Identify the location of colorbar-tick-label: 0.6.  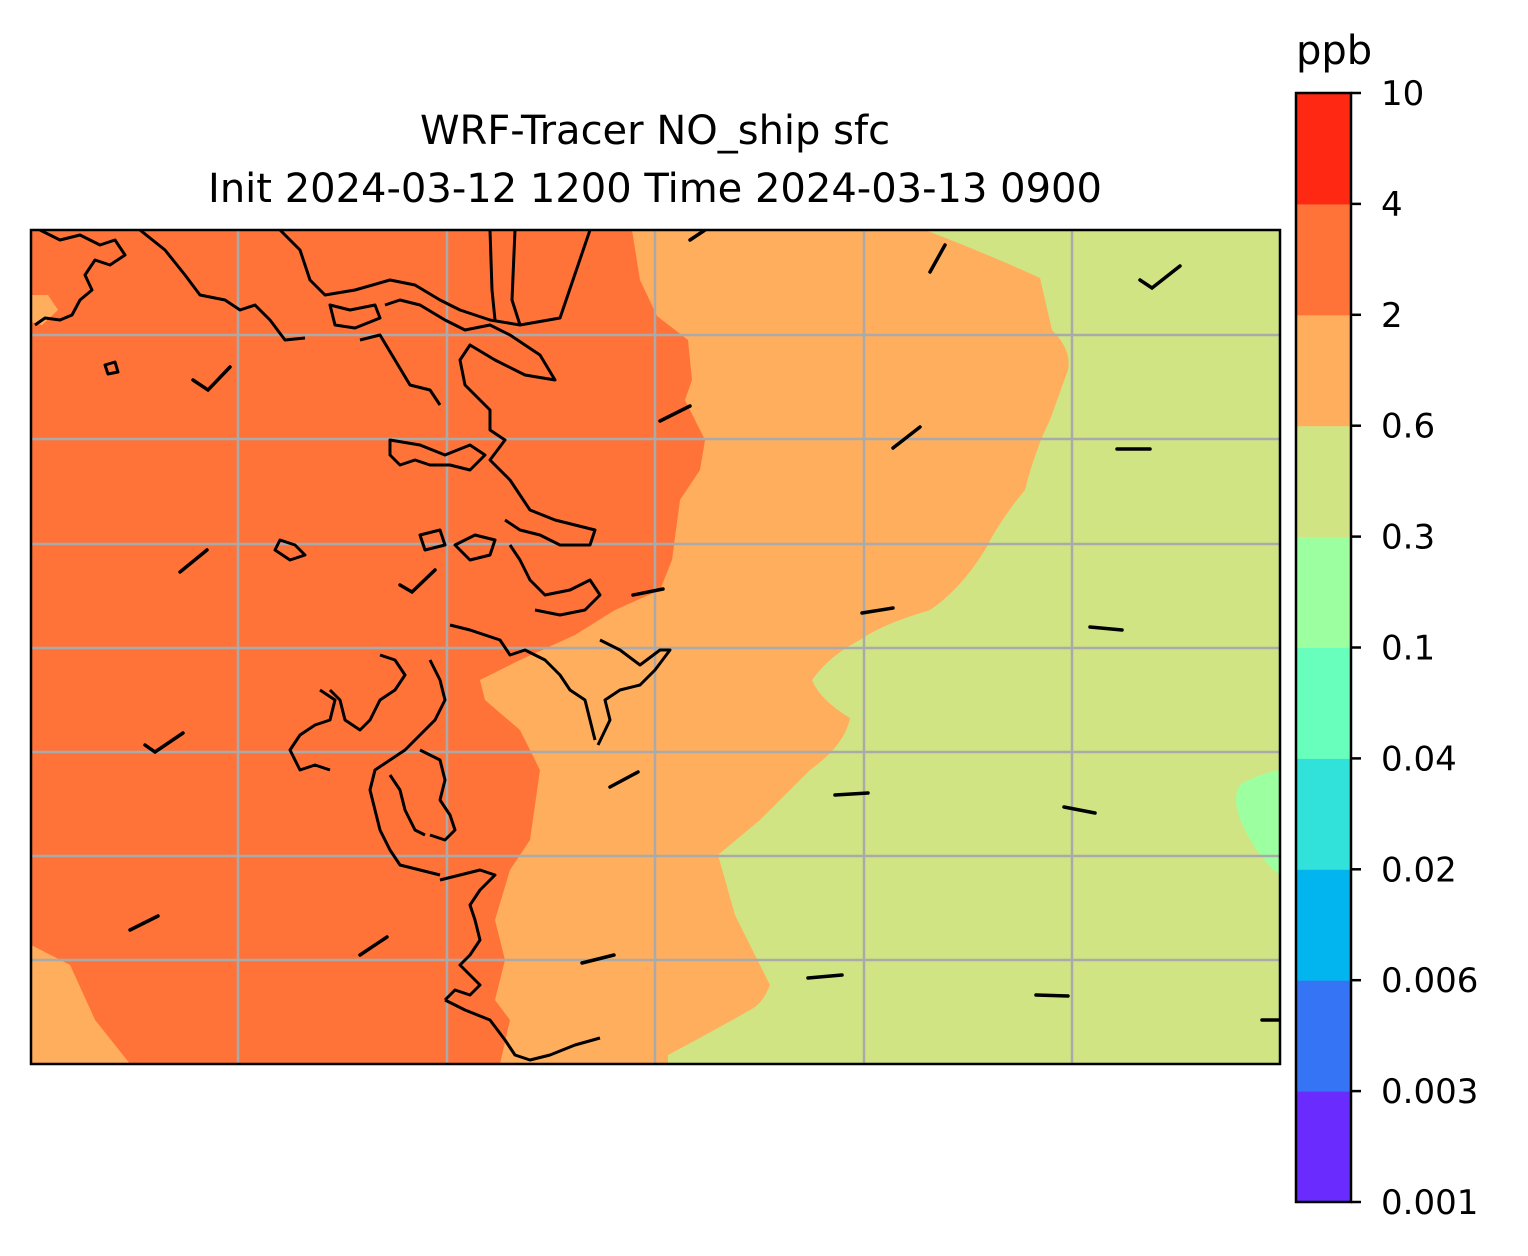
(1408, 427).